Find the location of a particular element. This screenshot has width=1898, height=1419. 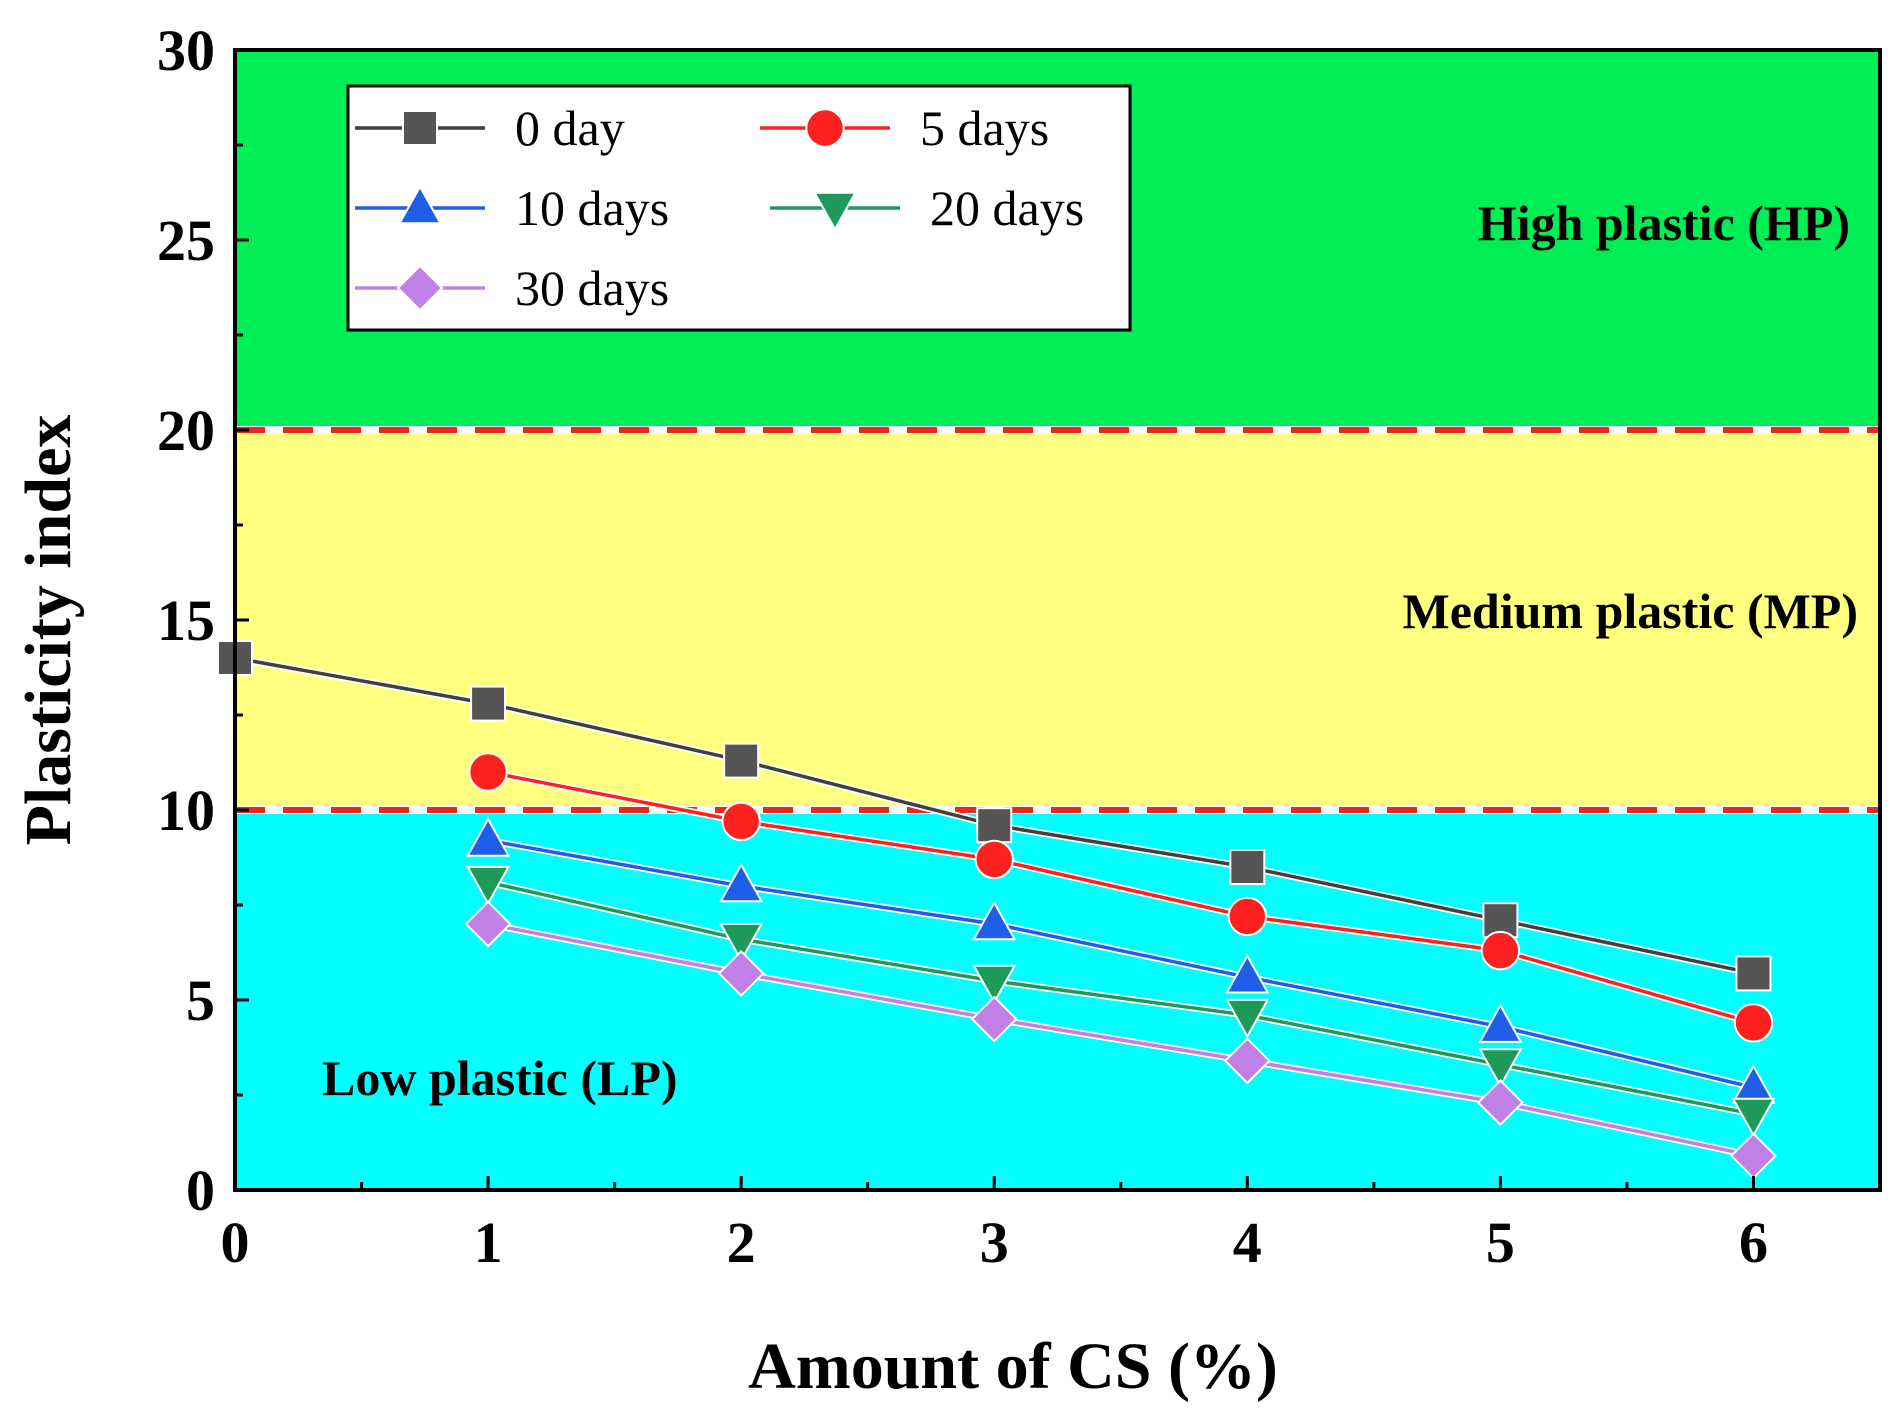

x-tick-label-3: 3 is located at coordinates (994, 1242).